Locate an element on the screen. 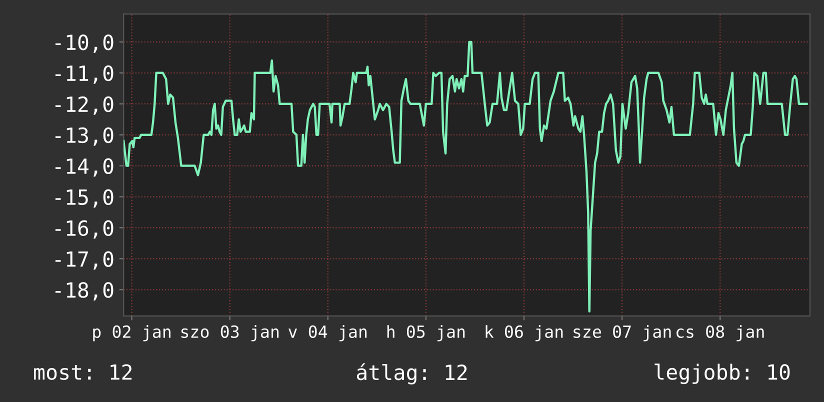 Image resolution: width=824 pixels, height=402 pixels. x-tick-label: v 04 jan is located at coordinates (327, 333).